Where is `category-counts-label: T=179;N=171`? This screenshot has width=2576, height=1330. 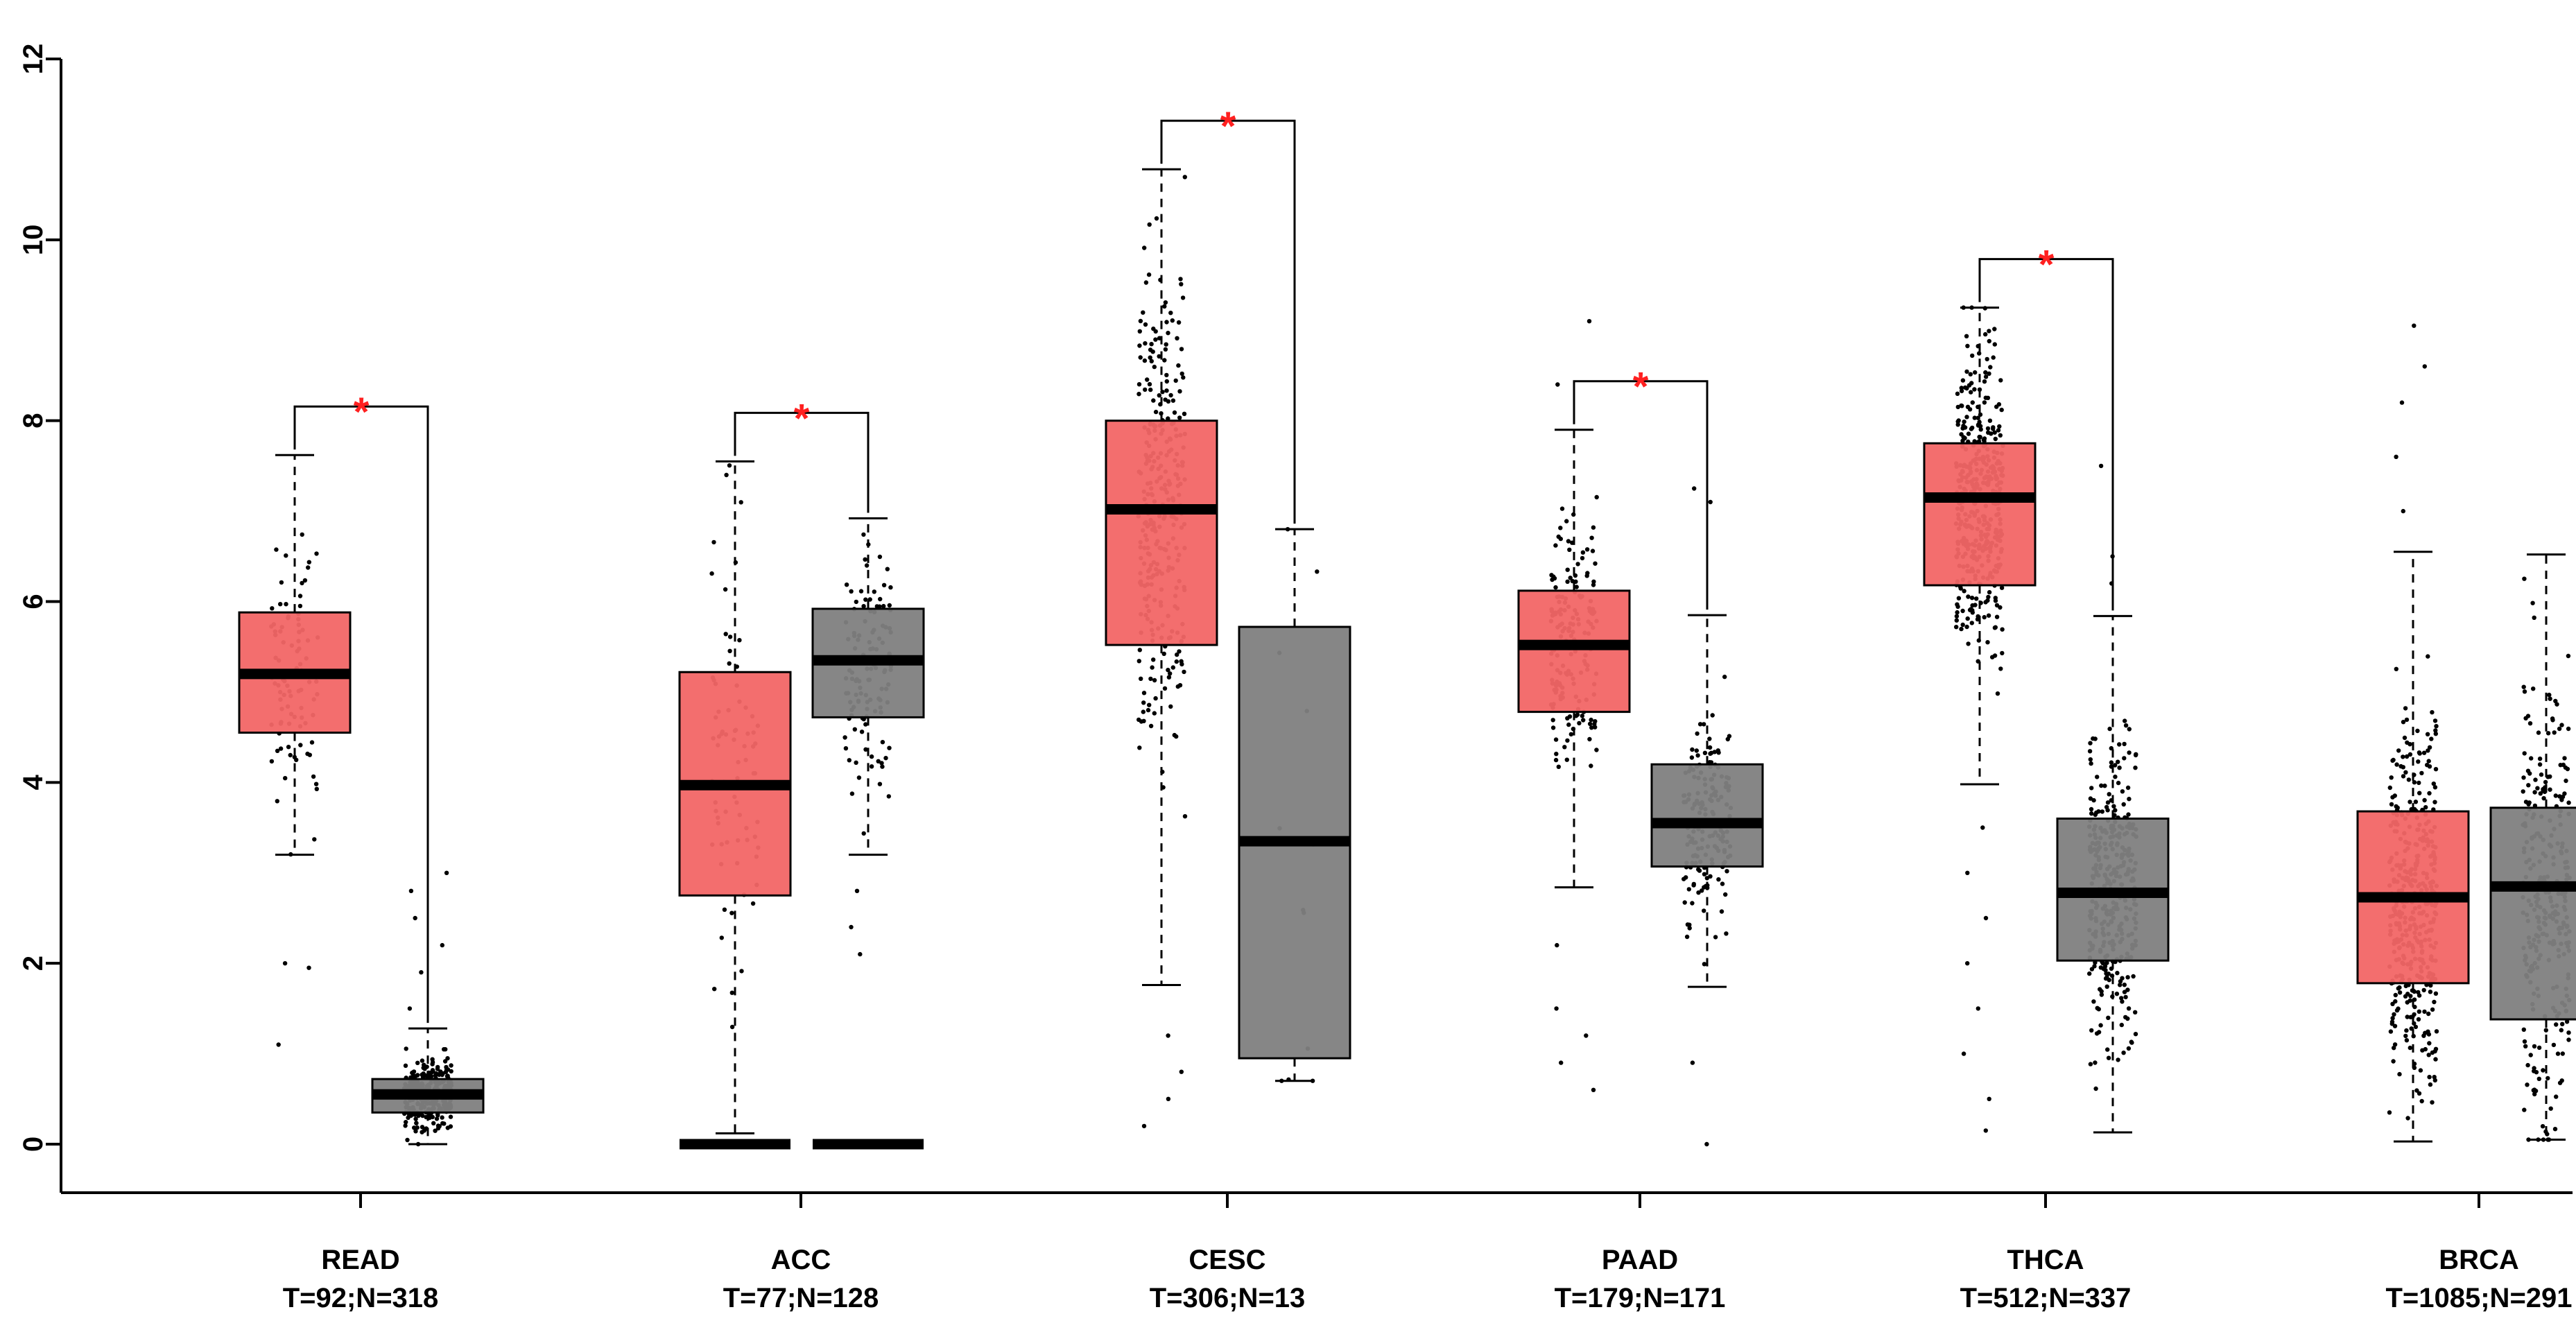 category-counts-label: T=179;N=171 is located at coordinates (1640, 1298).